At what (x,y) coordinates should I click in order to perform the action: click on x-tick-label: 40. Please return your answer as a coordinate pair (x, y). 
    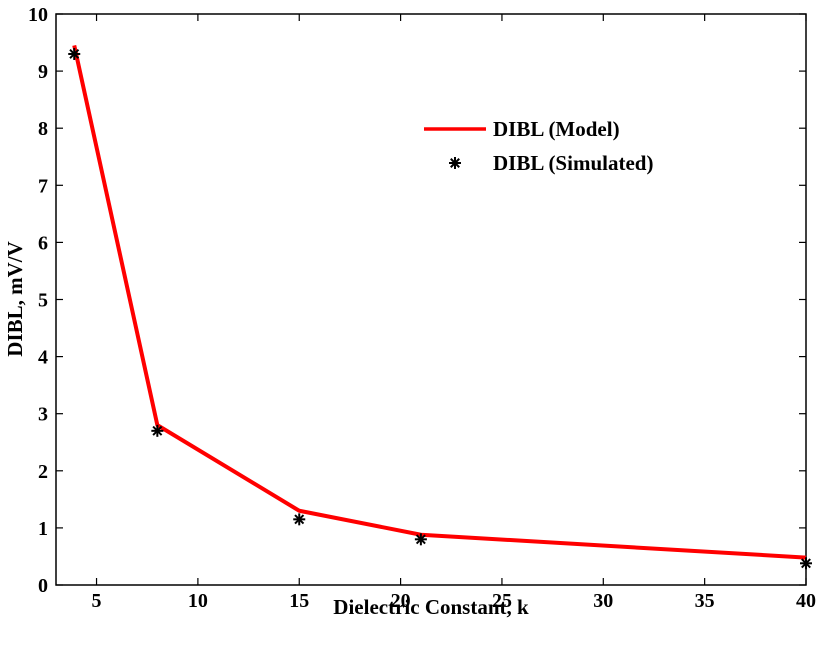
    Looking at the image, I should click on (806, 601).